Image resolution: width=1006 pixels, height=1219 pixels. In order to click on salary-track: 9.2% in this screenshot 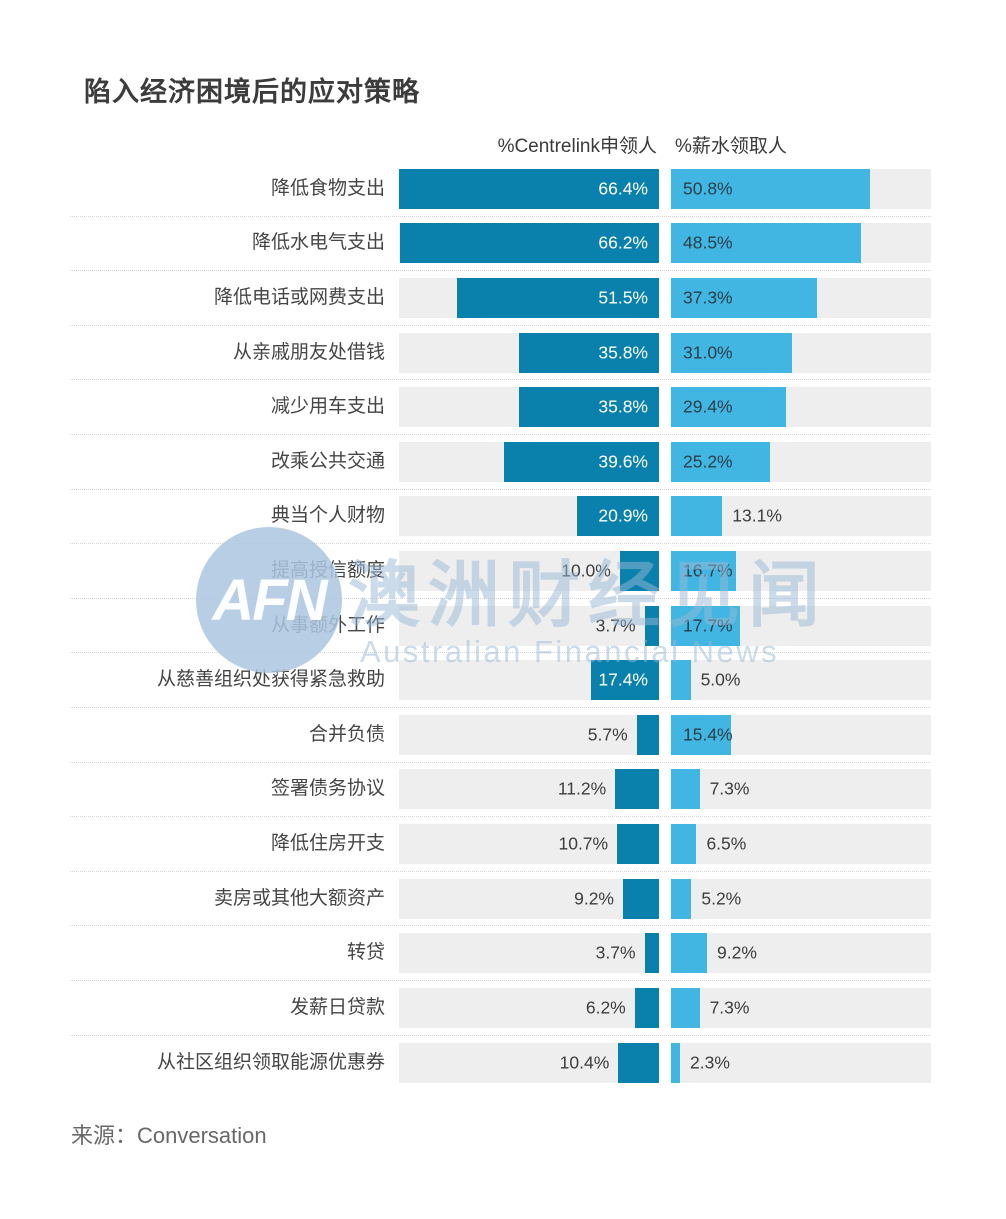, I will do `click(801, 953)`.